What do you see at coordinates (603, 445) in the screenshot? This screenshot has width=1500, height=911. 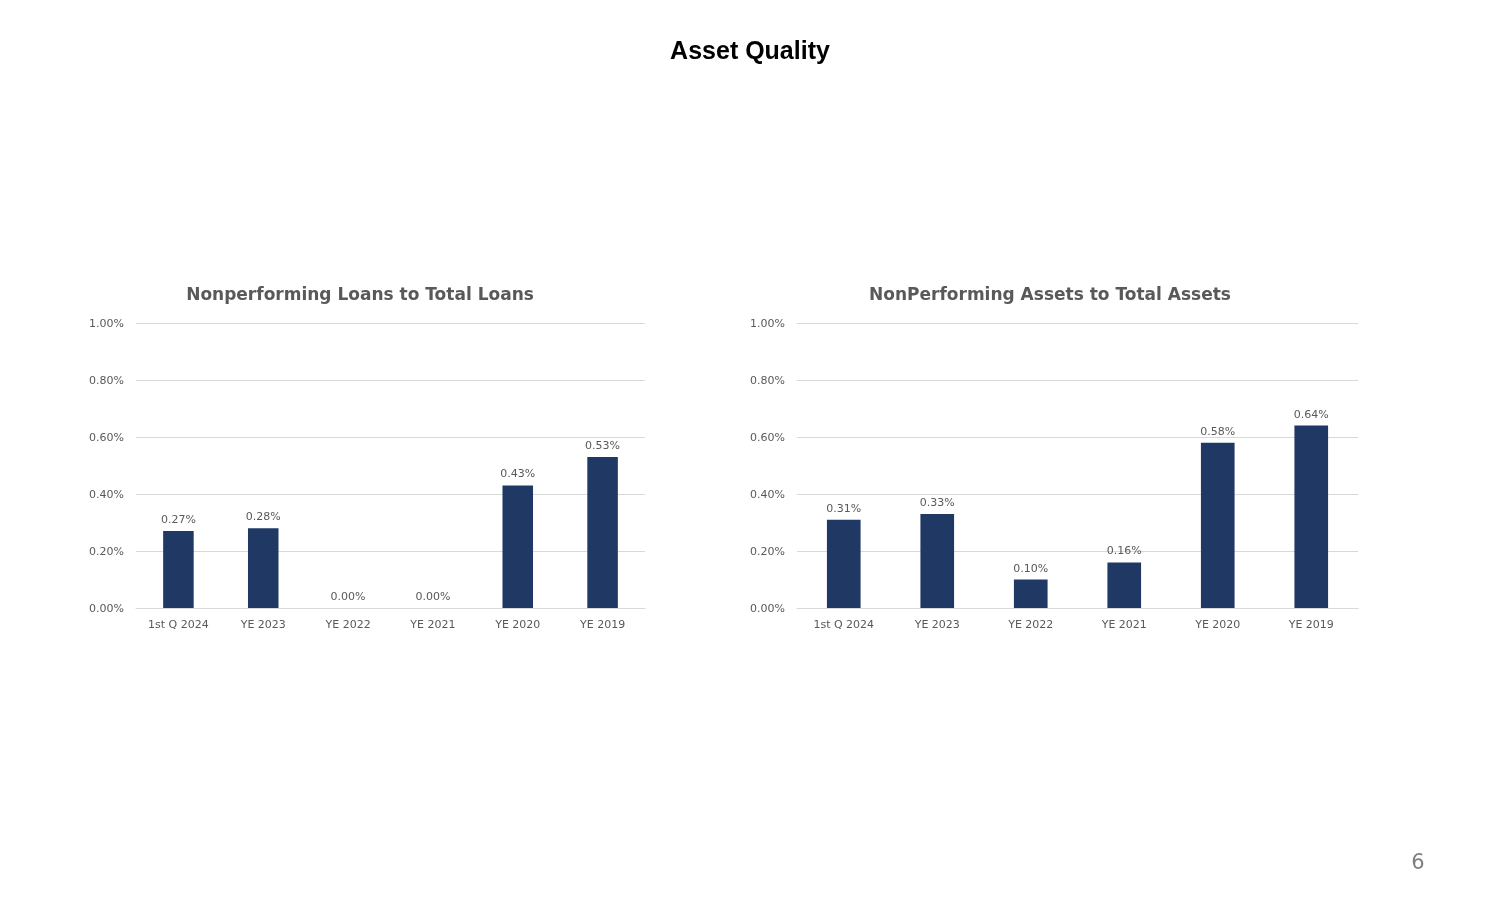 I see `data-label: 0.53%` at bounding box center [603, 445].